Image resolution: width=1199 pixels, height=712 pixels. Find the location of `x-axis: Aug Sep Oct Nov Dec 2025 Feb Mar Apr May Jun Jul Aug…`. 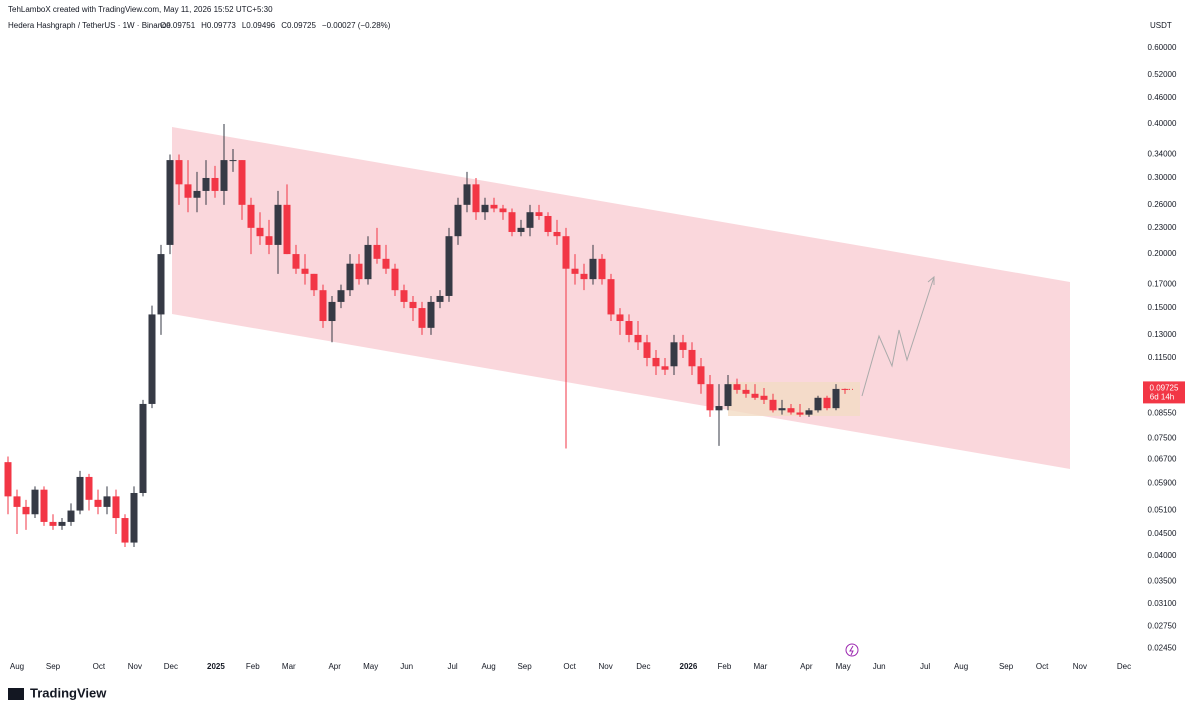

x-axis: Aug Sep Oct Nov Dec 2025 Feb Mar Apr May Jun Jul Aug… is located at coordinates (570, 664).